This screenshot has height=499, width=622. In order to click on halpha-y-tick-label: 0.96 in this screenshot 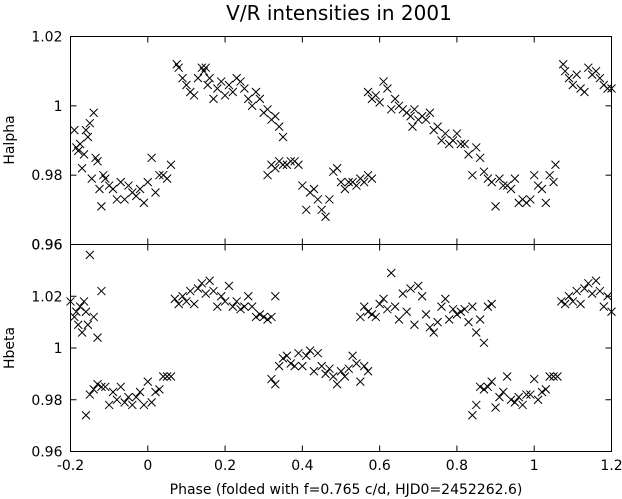, I will do `click(46, 246)`.